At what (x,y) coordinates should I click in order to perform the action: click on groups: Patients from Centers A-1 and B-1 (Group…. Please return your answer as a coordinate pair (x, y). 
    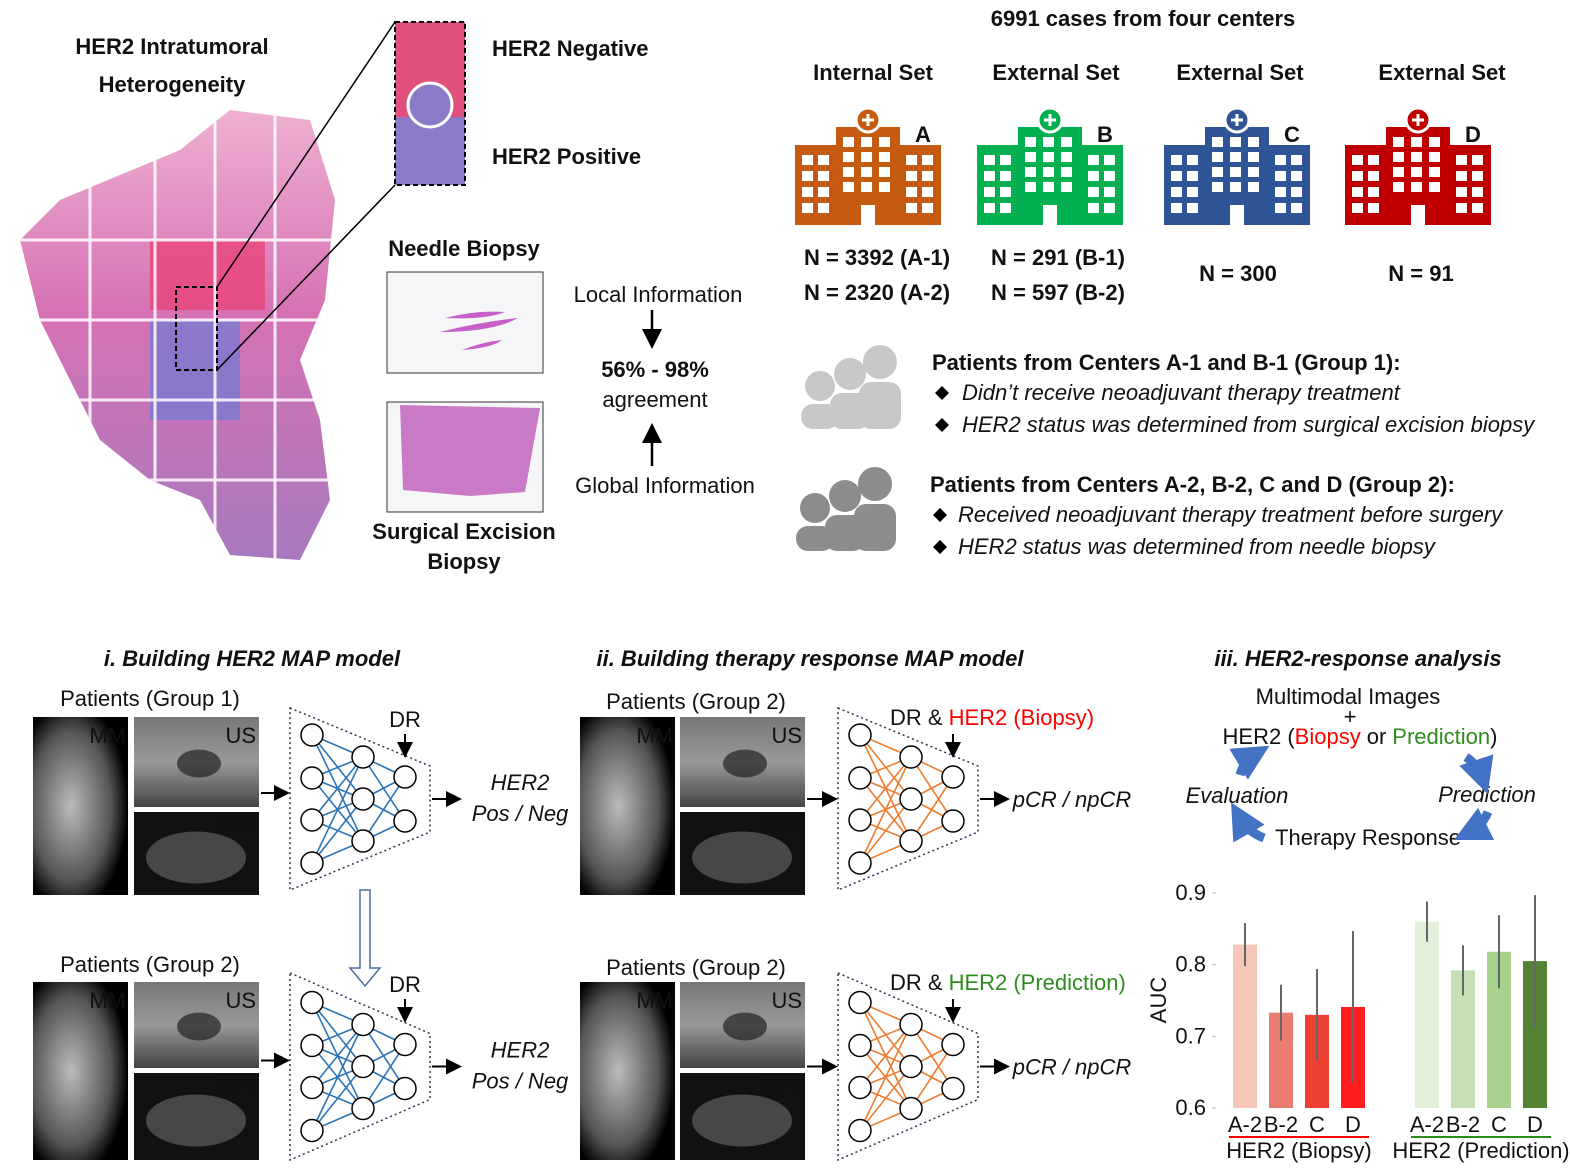
    Looking at the image, I should click on (1166, 452).